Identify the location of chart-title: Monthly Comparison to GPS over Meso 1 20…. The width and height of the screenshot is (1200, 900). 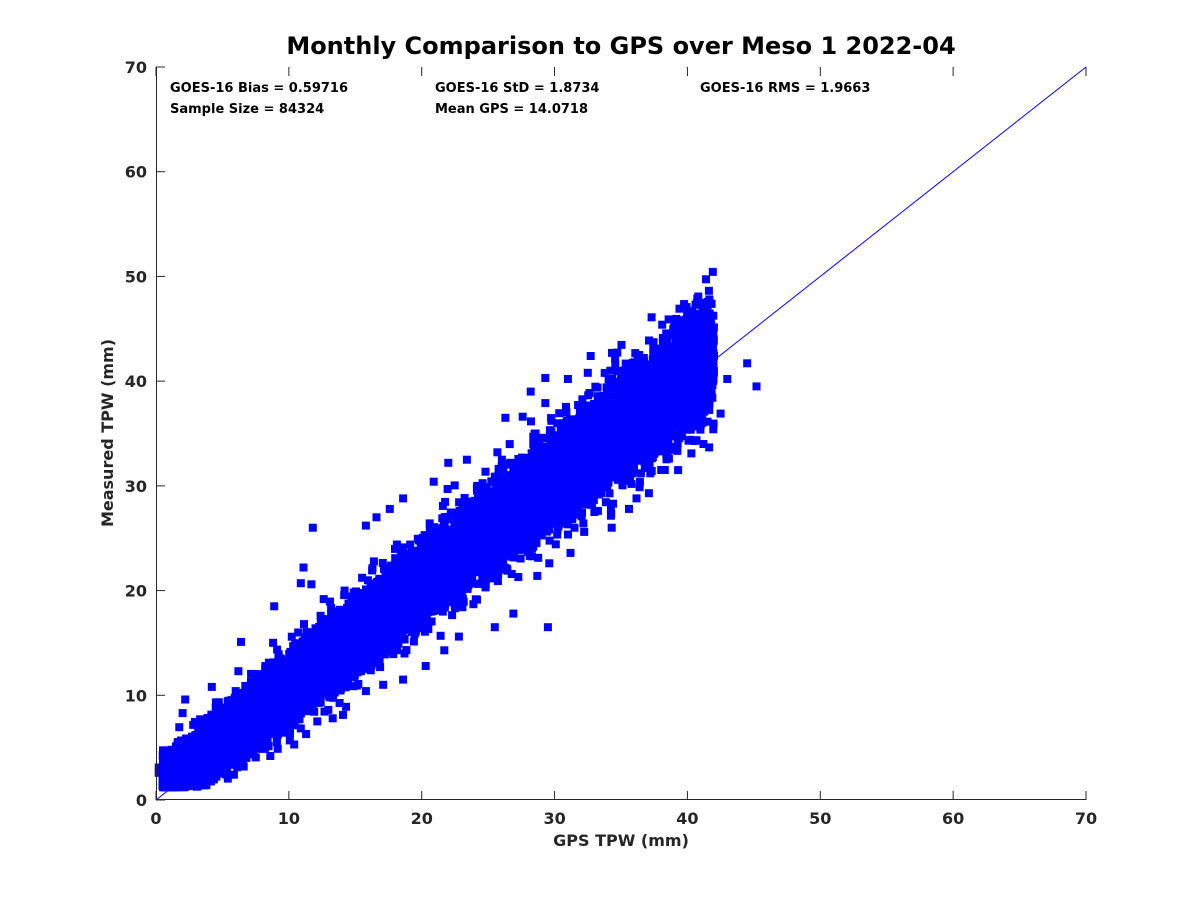
(620, 46).